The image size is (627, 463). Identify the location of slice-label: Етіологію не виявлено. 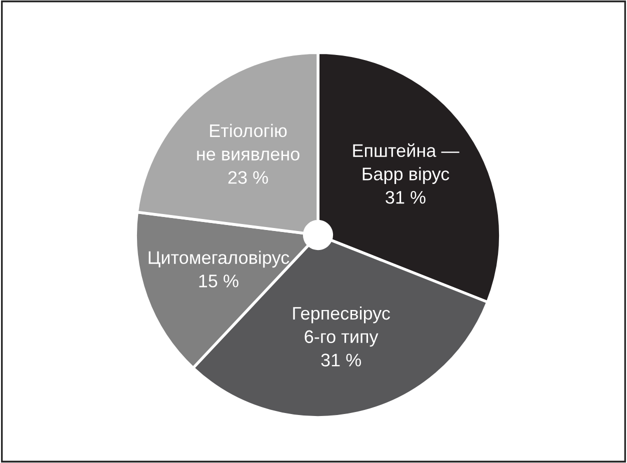
(248, 142).